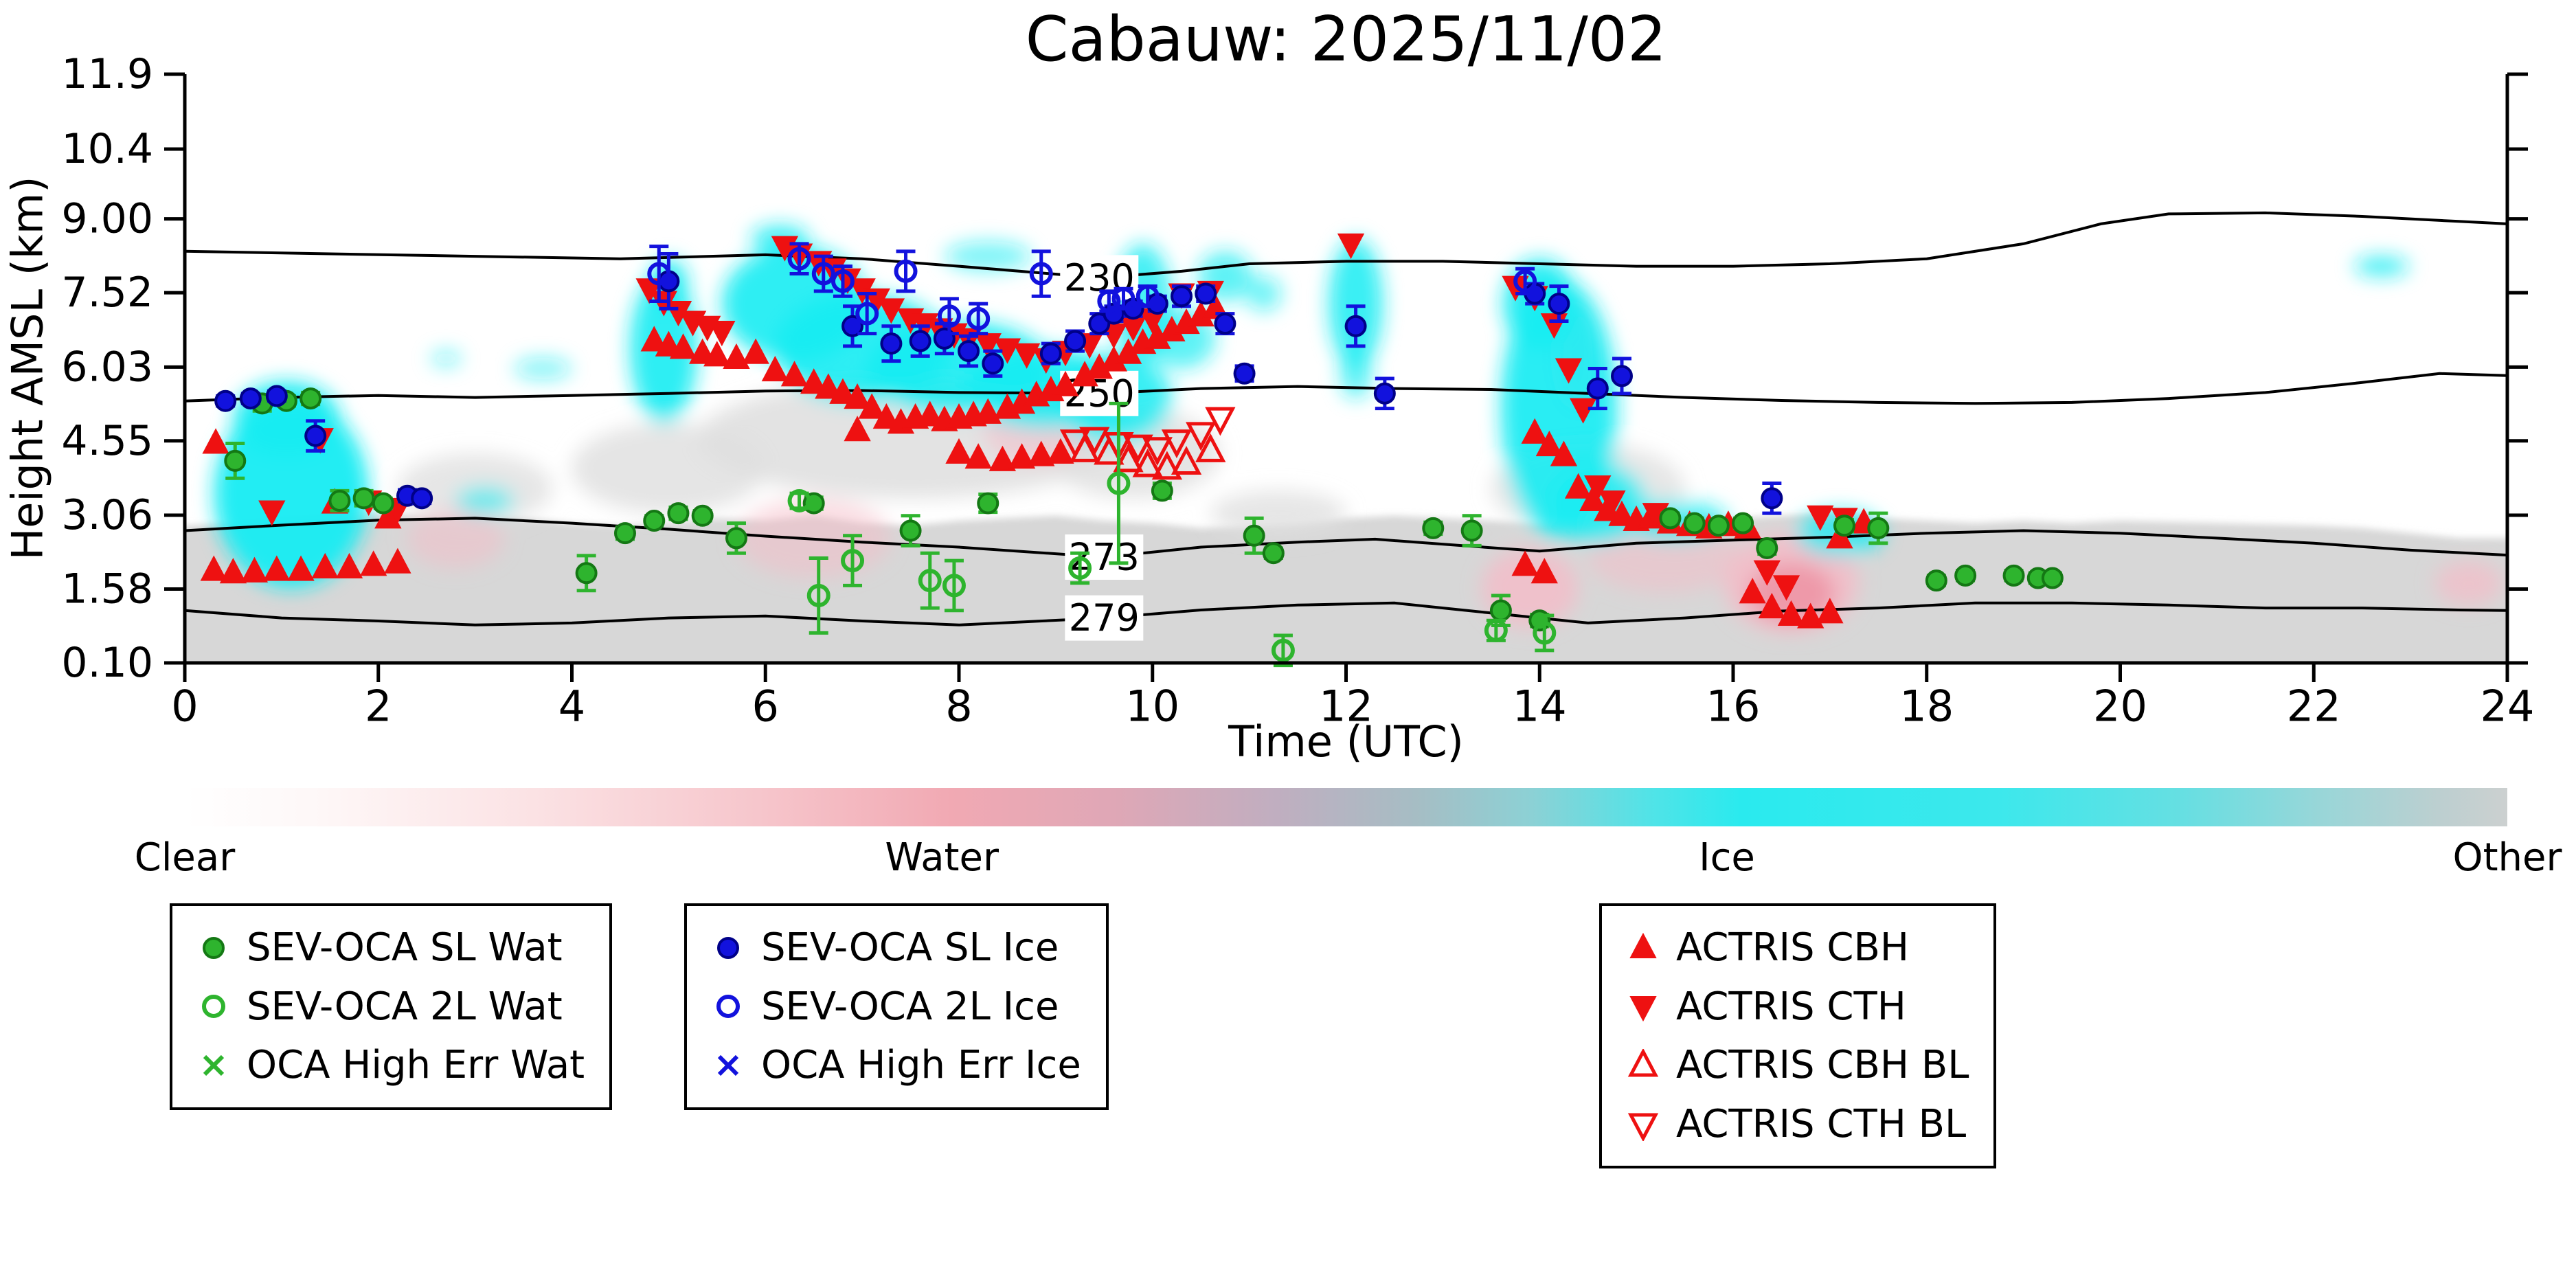 Image resolution: width=2576 pixels, height=1288 pixels. What do you see at coordinates (2314, 706) in the screenshot?
I see `x-tick-label: 22` at bounding box center [2314, 706].